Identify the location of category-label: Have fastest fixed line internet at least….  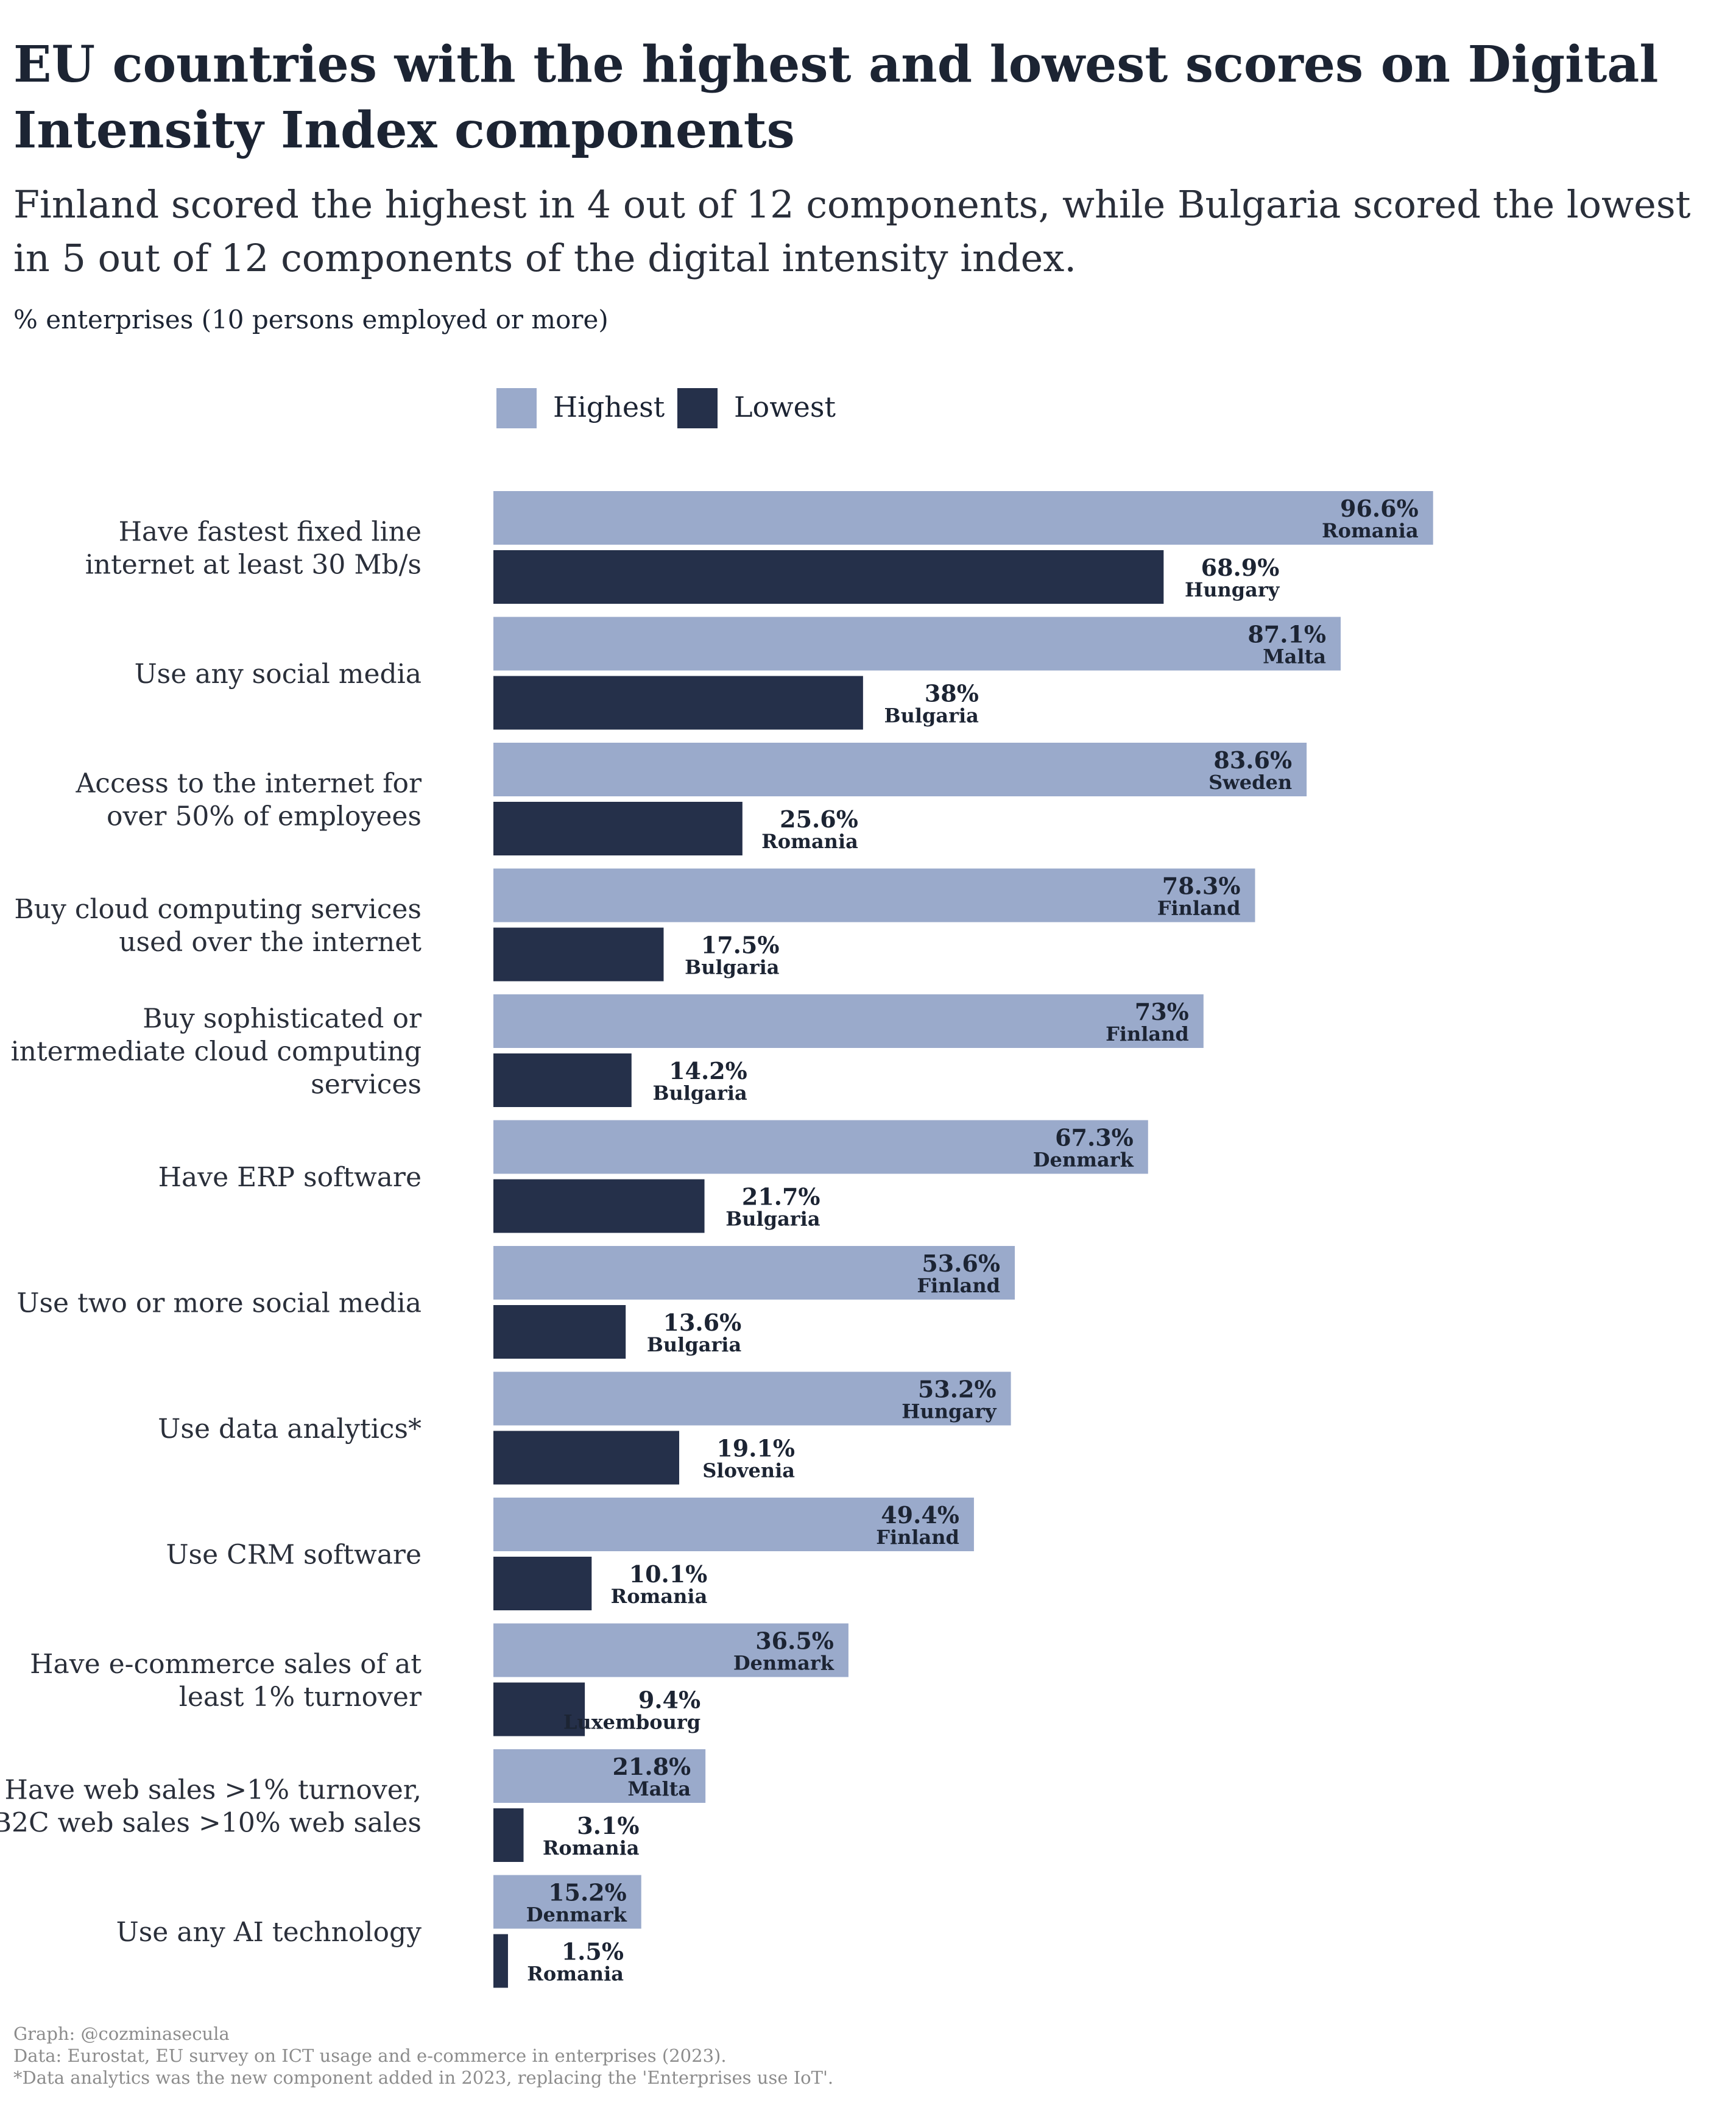
(253, 549).